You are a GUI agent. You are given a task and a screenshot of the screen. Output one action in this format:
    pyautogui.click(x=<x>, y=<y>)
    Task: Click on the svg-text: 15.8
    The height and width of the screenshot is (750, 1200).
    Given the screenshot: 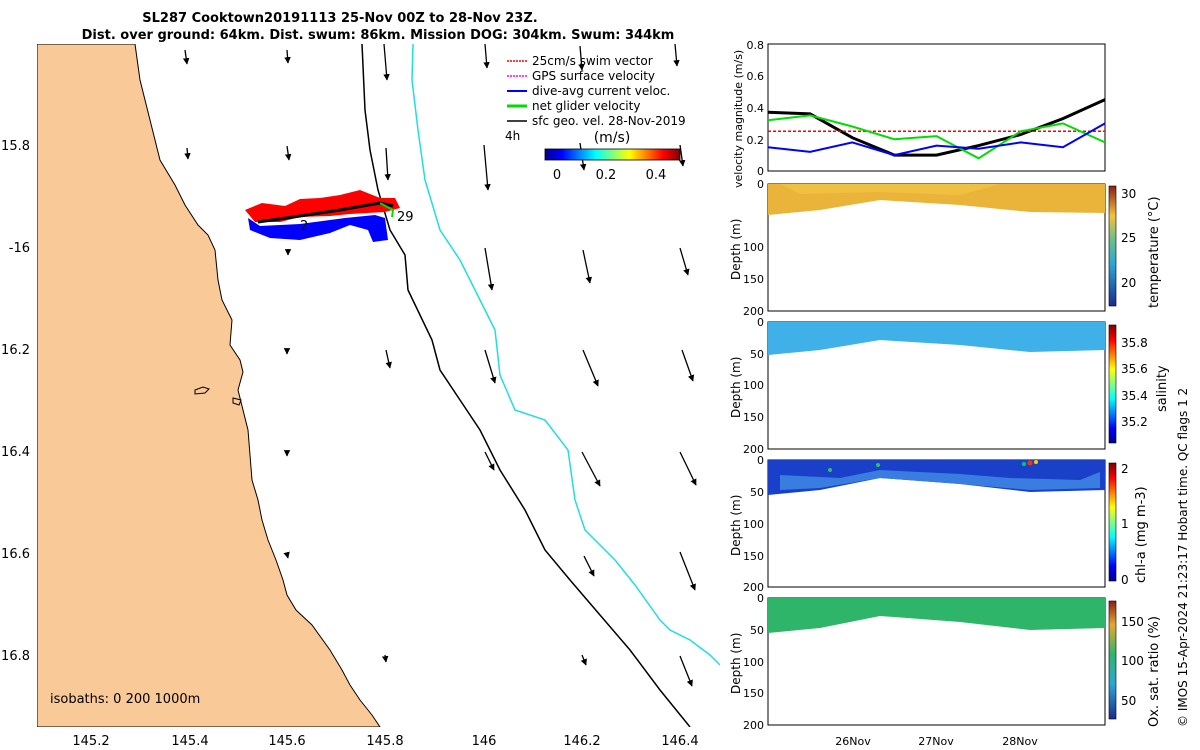 What is the action you would take?
    pyautogui.click(x=15, y=146)
    